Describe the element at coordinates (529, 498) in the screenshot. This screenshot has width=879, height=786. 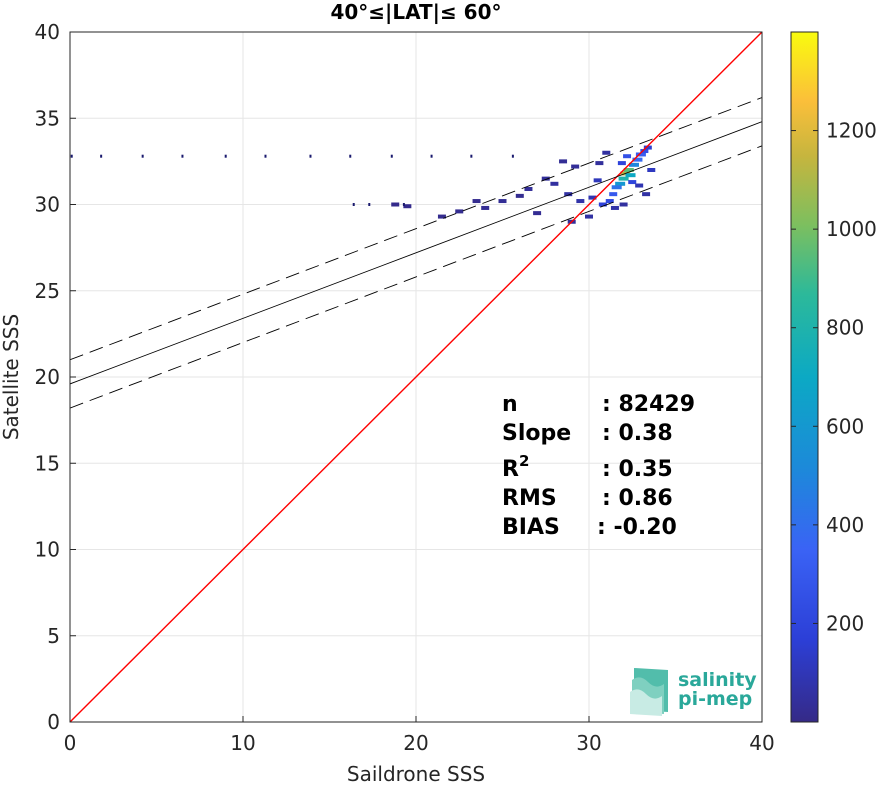
I see `stat-label-rms: RMS` at that location.